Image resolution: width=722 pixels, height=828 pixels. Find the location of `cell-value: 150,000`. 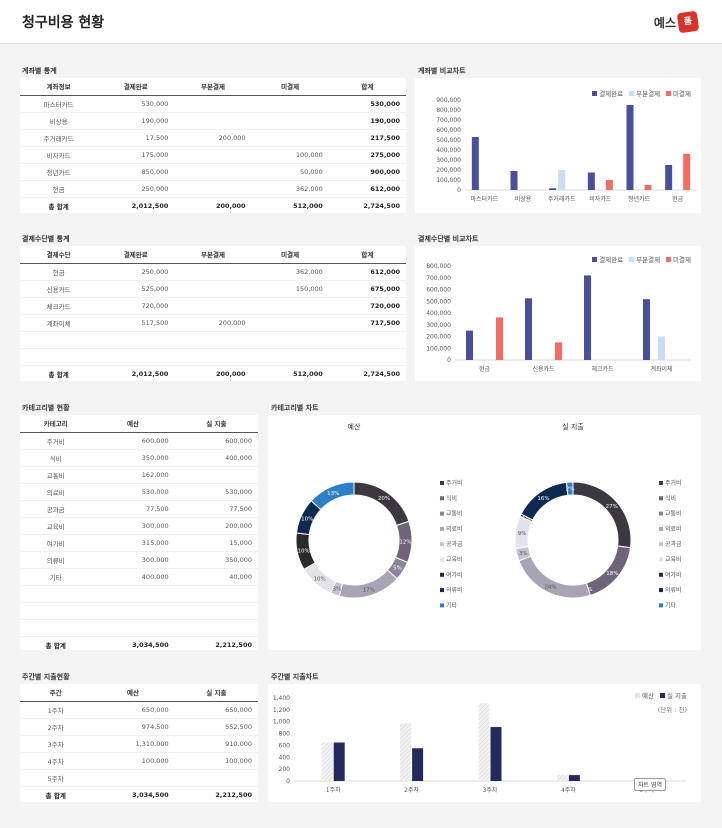

cell-value: 150,000 is located at coordinates (290, 289).